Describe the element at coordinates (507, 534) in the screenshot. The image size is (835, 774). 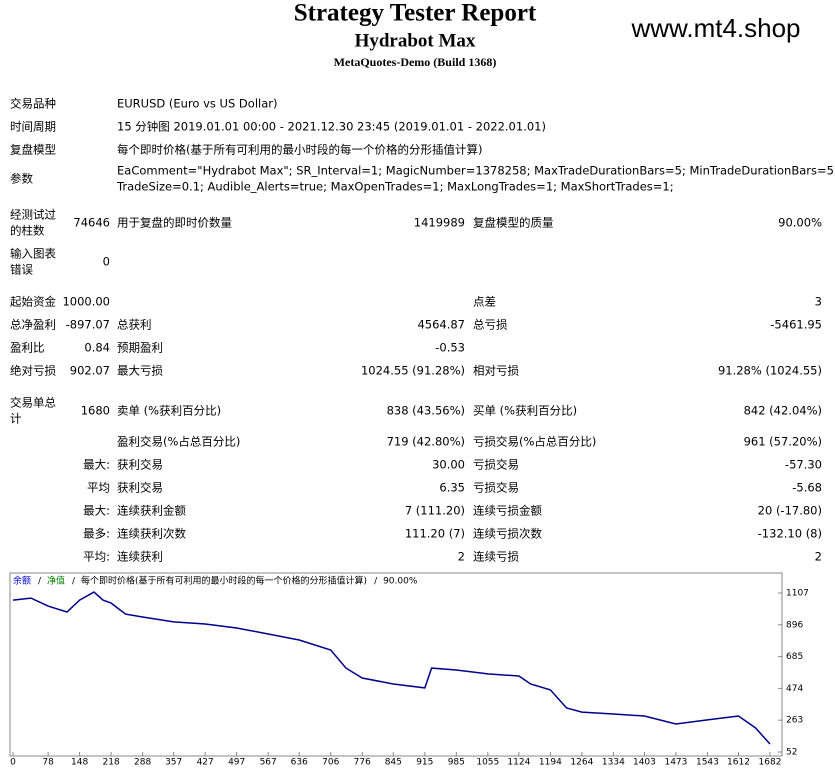
I see `cell-label3: 连续亏损次数` at that location.